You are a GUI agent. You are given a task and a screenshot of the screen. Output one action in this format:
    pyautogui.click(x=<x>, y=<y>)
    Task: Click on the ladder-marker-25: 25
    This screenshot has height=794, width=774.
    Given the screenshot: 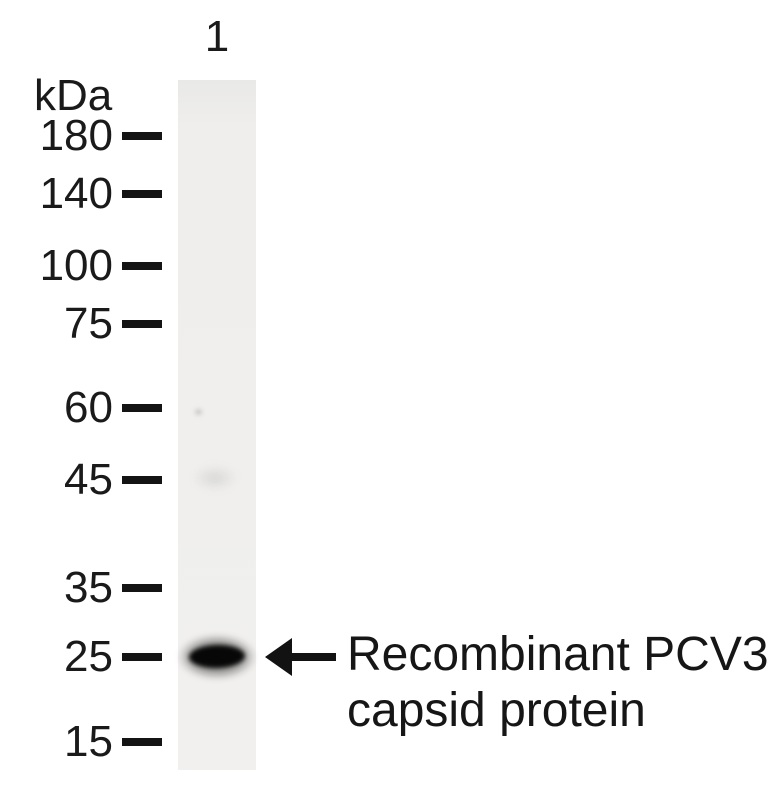 What is the action you would take?
    pyautogui.click(x=85, y=657)
    